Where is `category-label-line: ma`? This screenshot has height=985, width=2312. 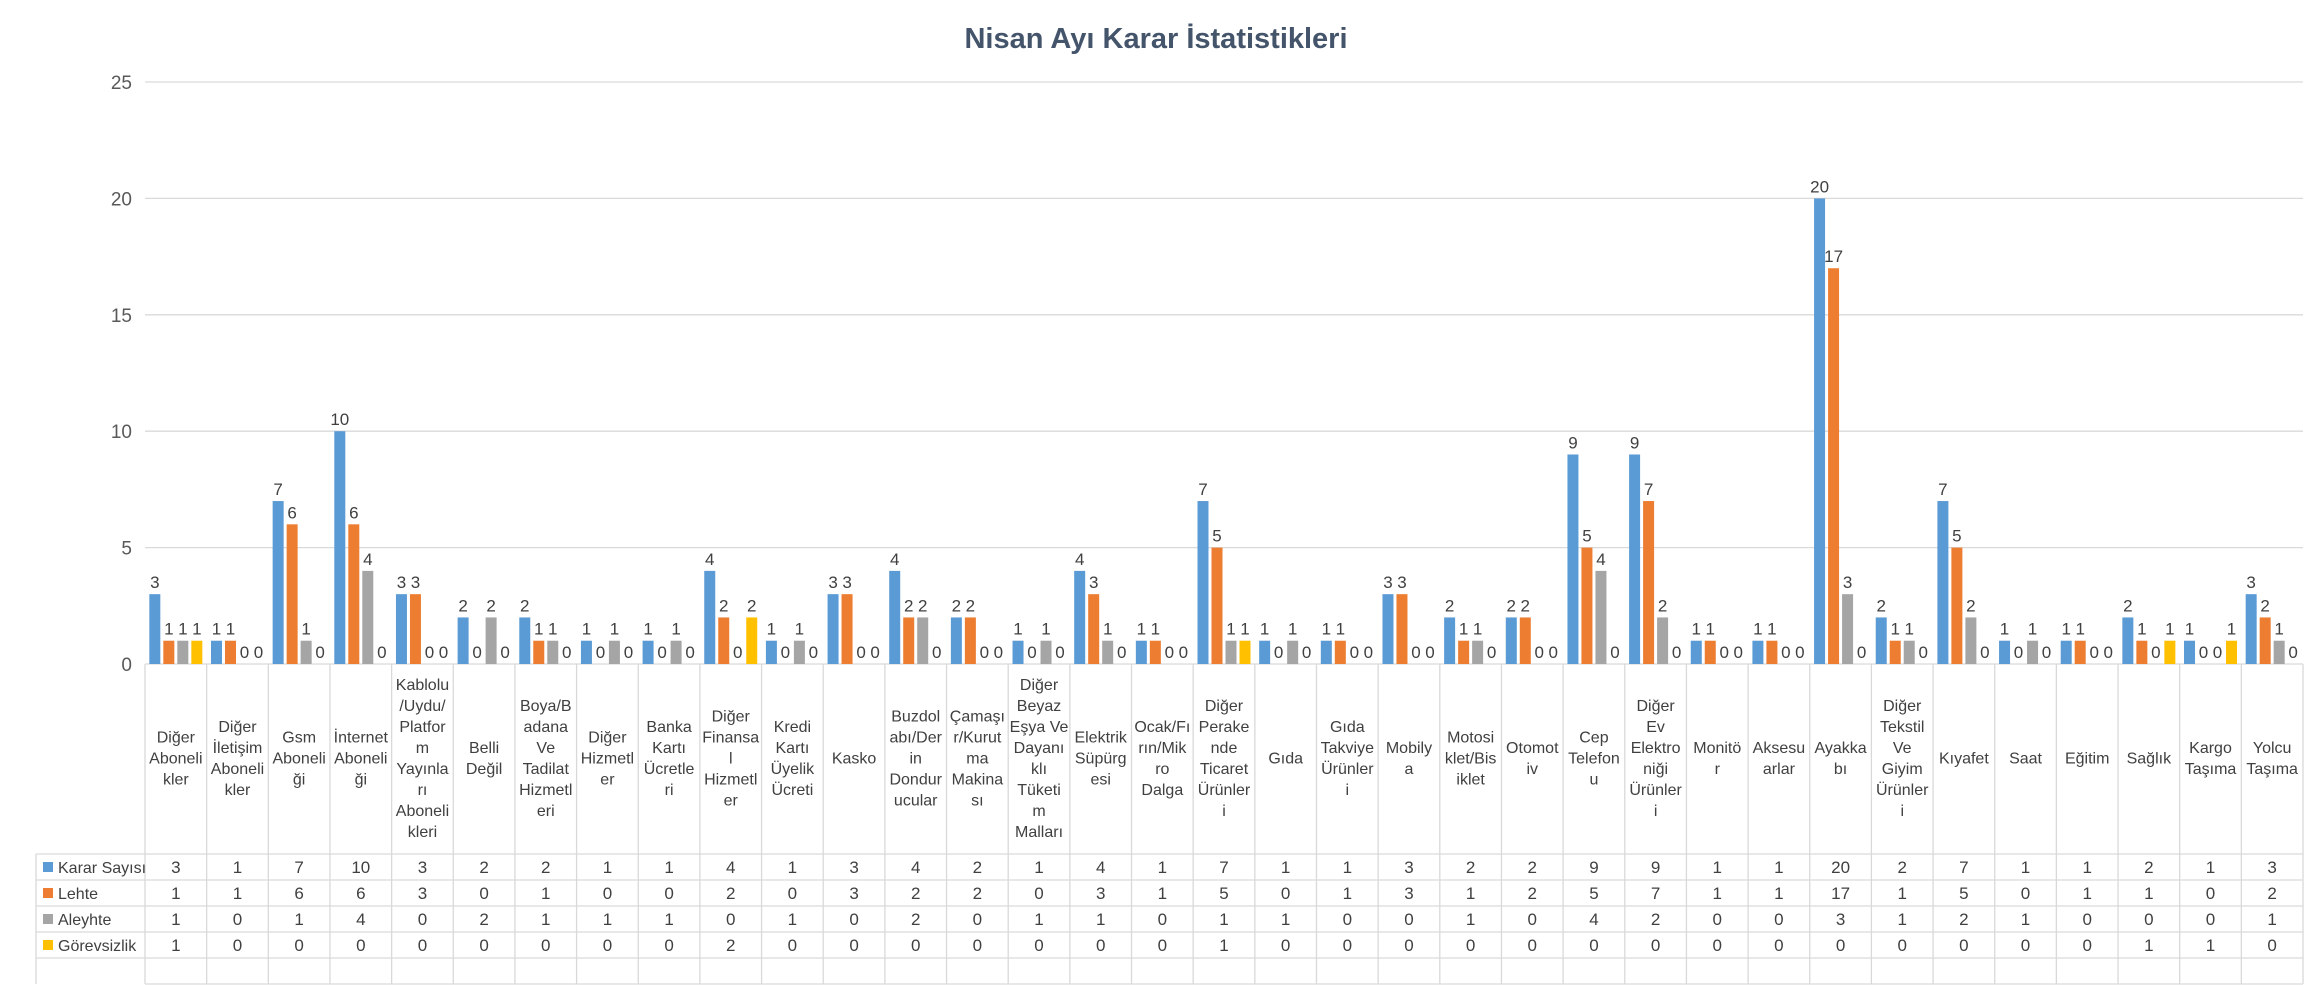 category-label-line: ma is located at coordinates (977, 759).